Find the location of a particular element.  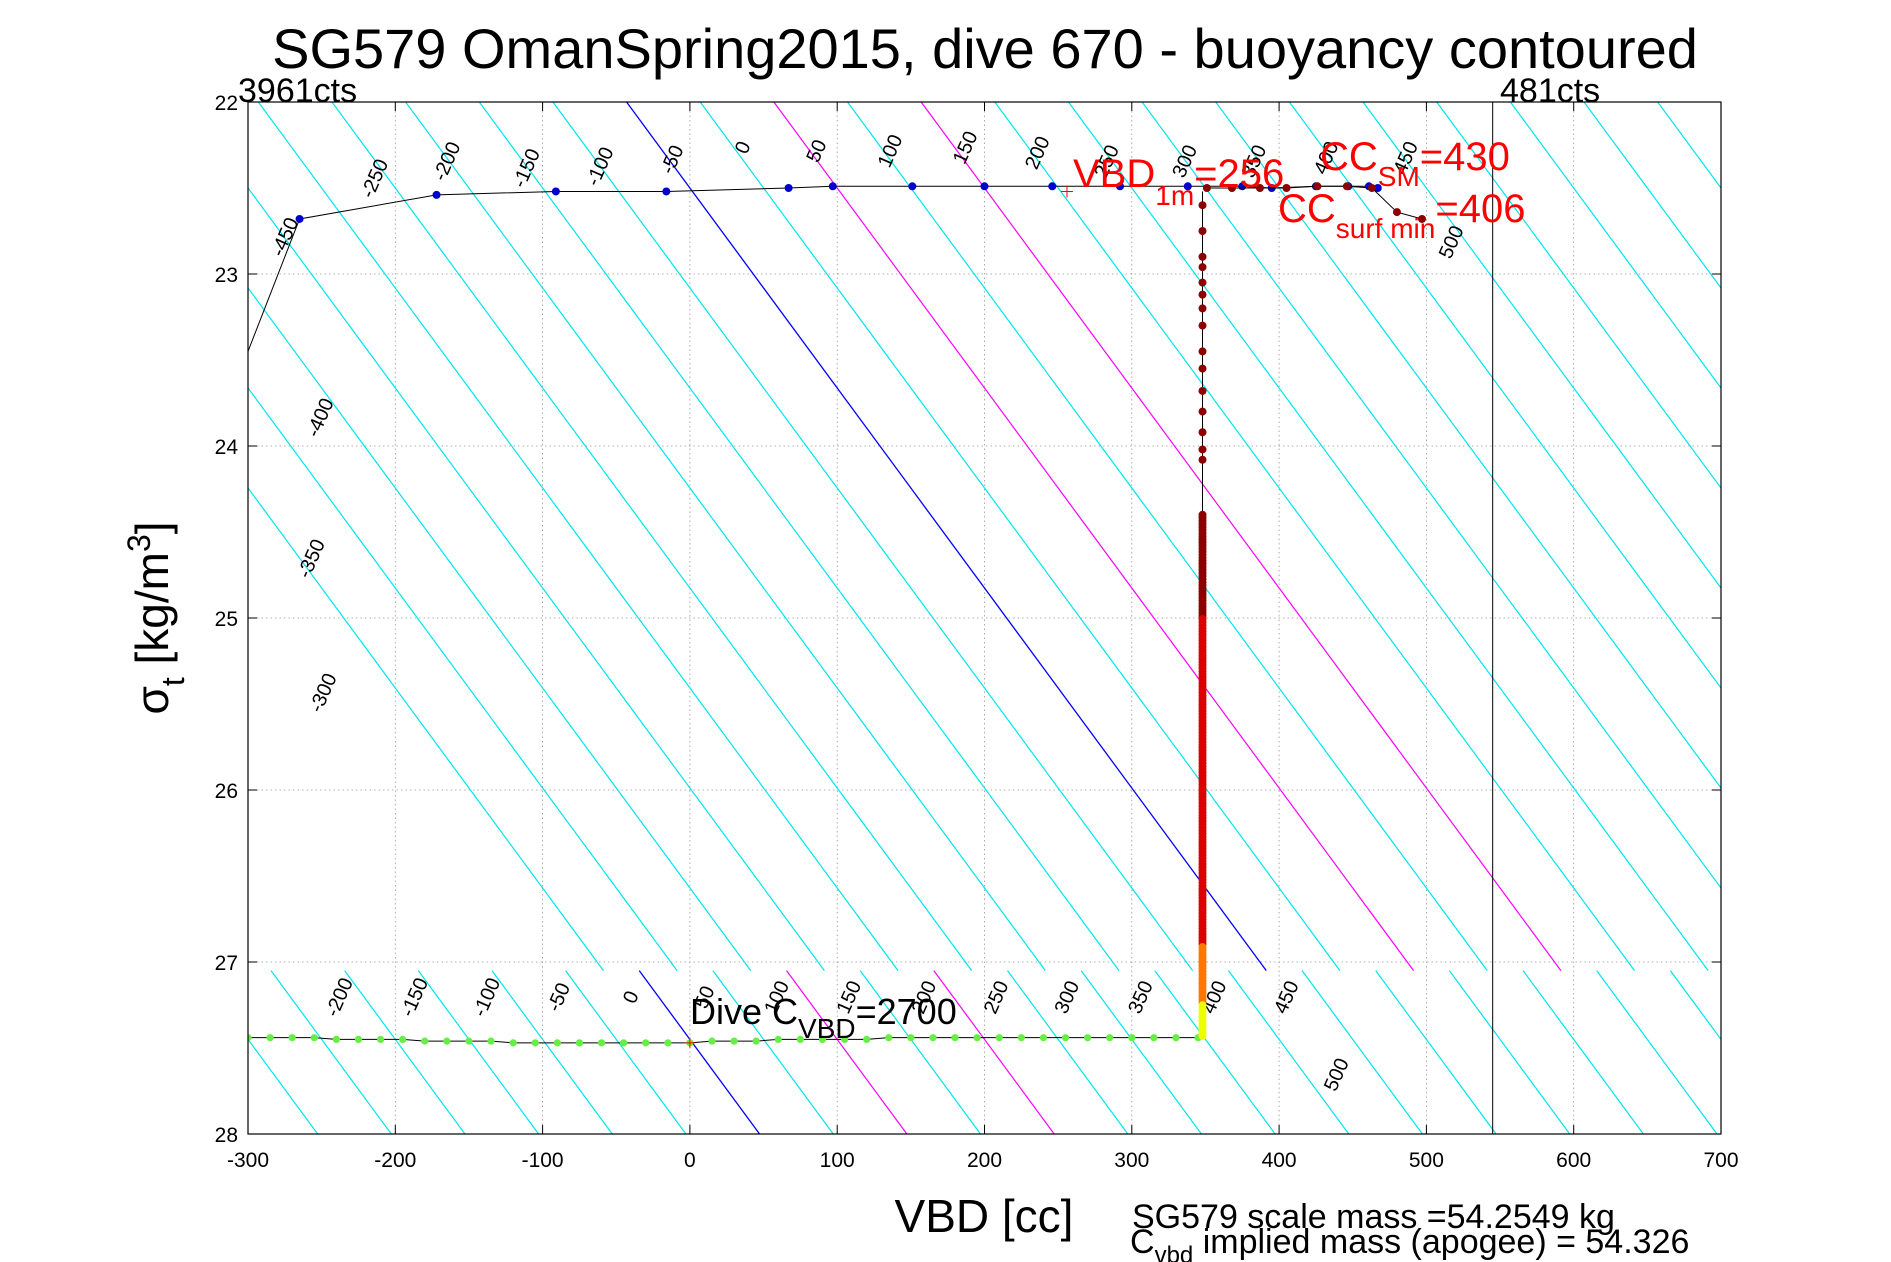

dive-c-sub: VBD is located at coordinates (827, 1028).